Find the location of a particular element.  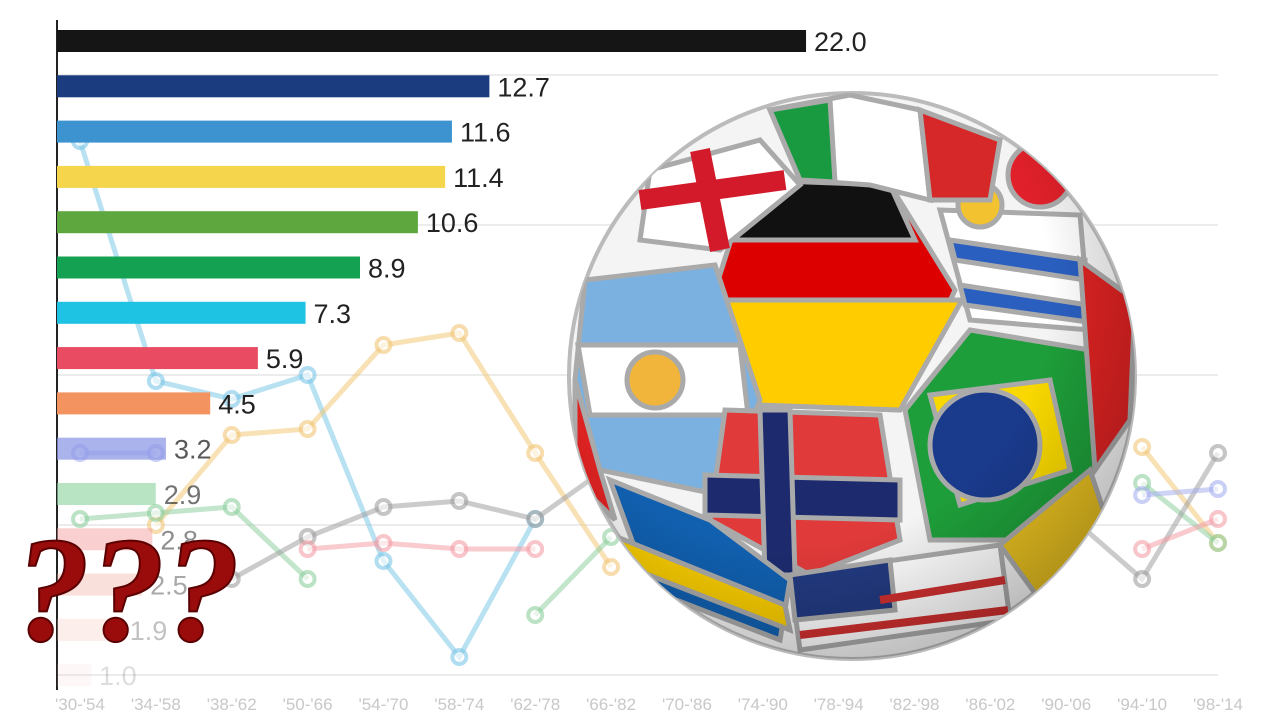

x-tick-label: '34-'58 is located at coordinates (156, 704).